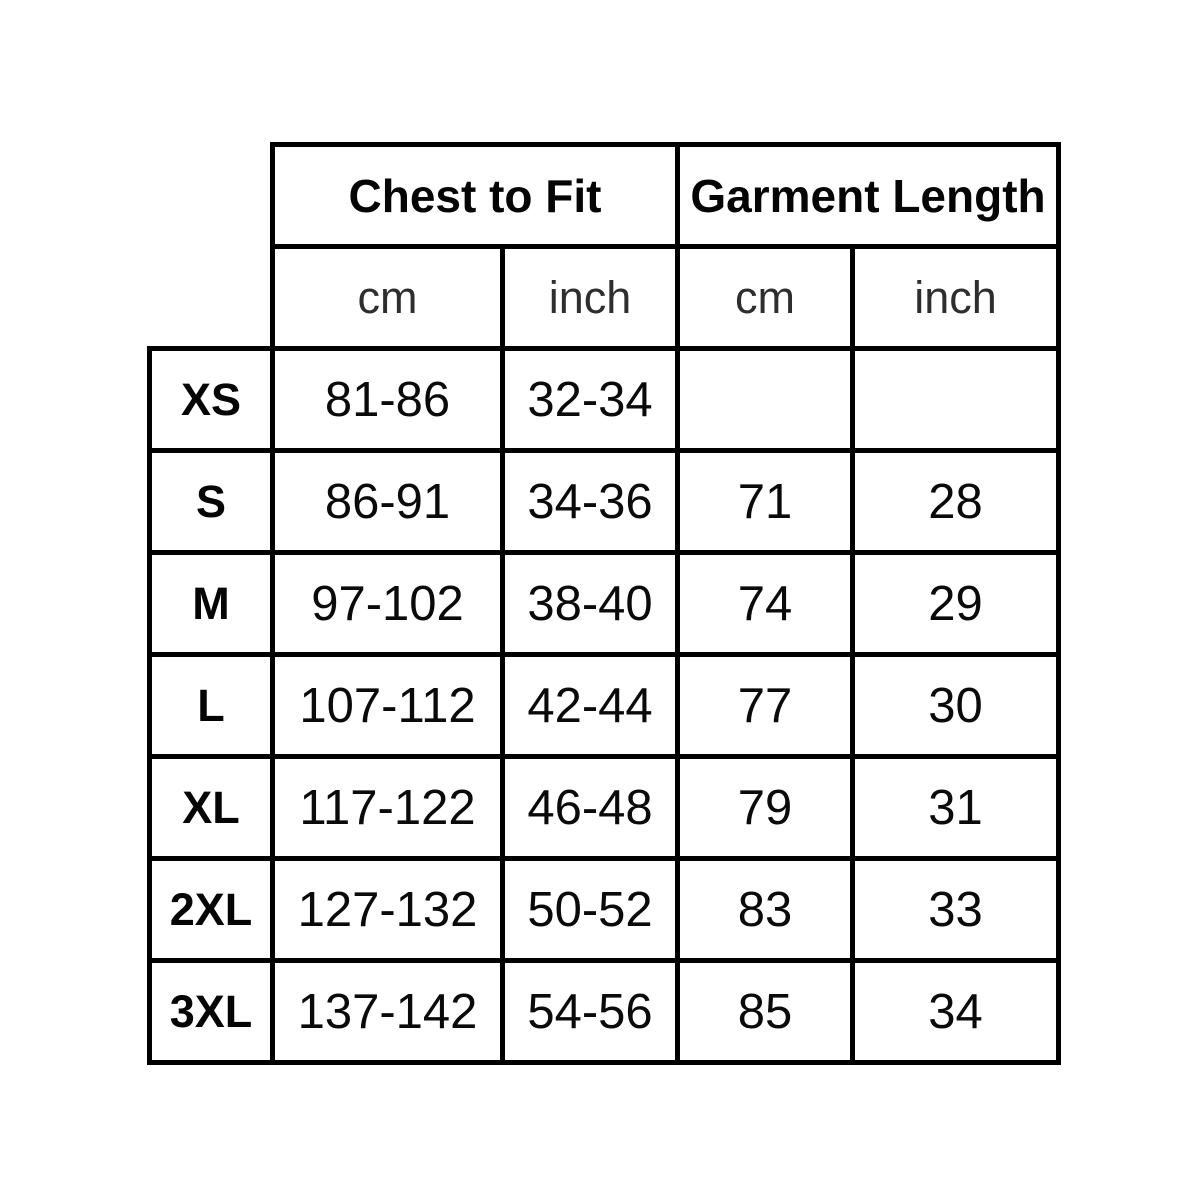  I want to click on size-label: 3XL, so click(211, 1011).